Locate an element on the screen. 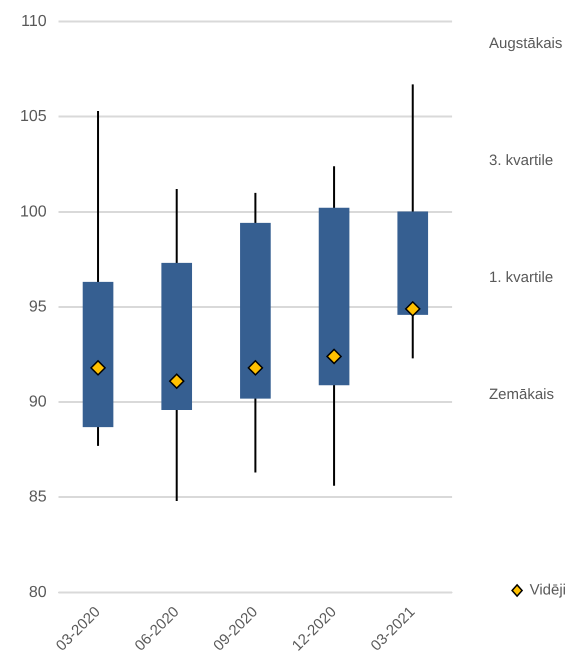 Image resolution: width=586 pixels, height=668 pixels. text: Augstākais is located at coordinates (525, 43).